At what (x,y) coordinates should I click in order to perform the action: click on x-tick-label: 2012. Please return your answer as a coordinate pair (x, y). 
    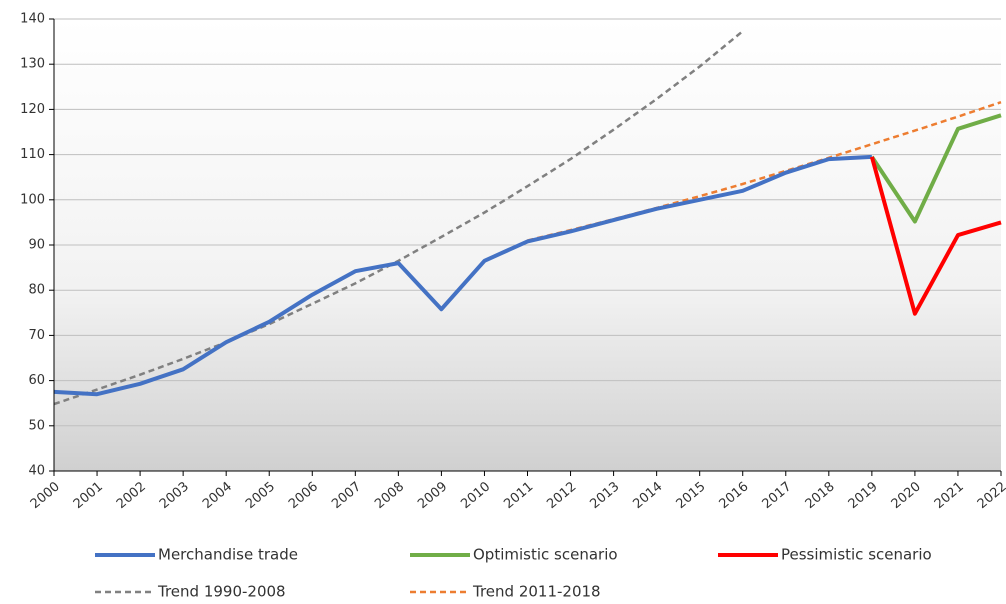
    Looking at the image, I should click on (561, 495).